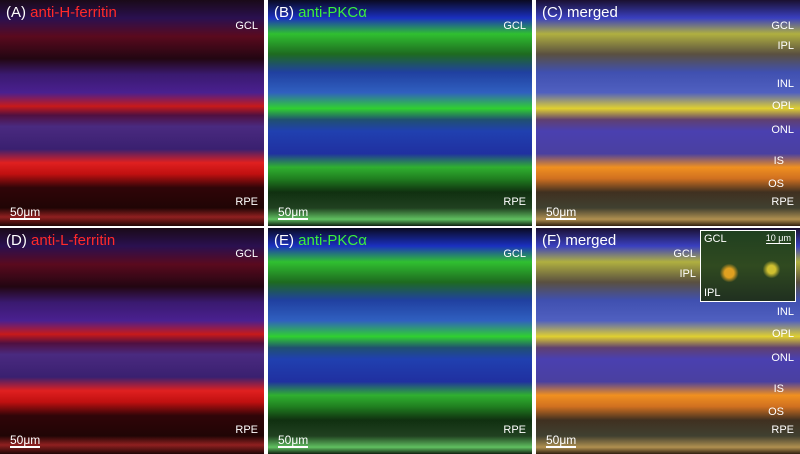  I want to click on panel-heading: (C) merged, so click(580, 12).